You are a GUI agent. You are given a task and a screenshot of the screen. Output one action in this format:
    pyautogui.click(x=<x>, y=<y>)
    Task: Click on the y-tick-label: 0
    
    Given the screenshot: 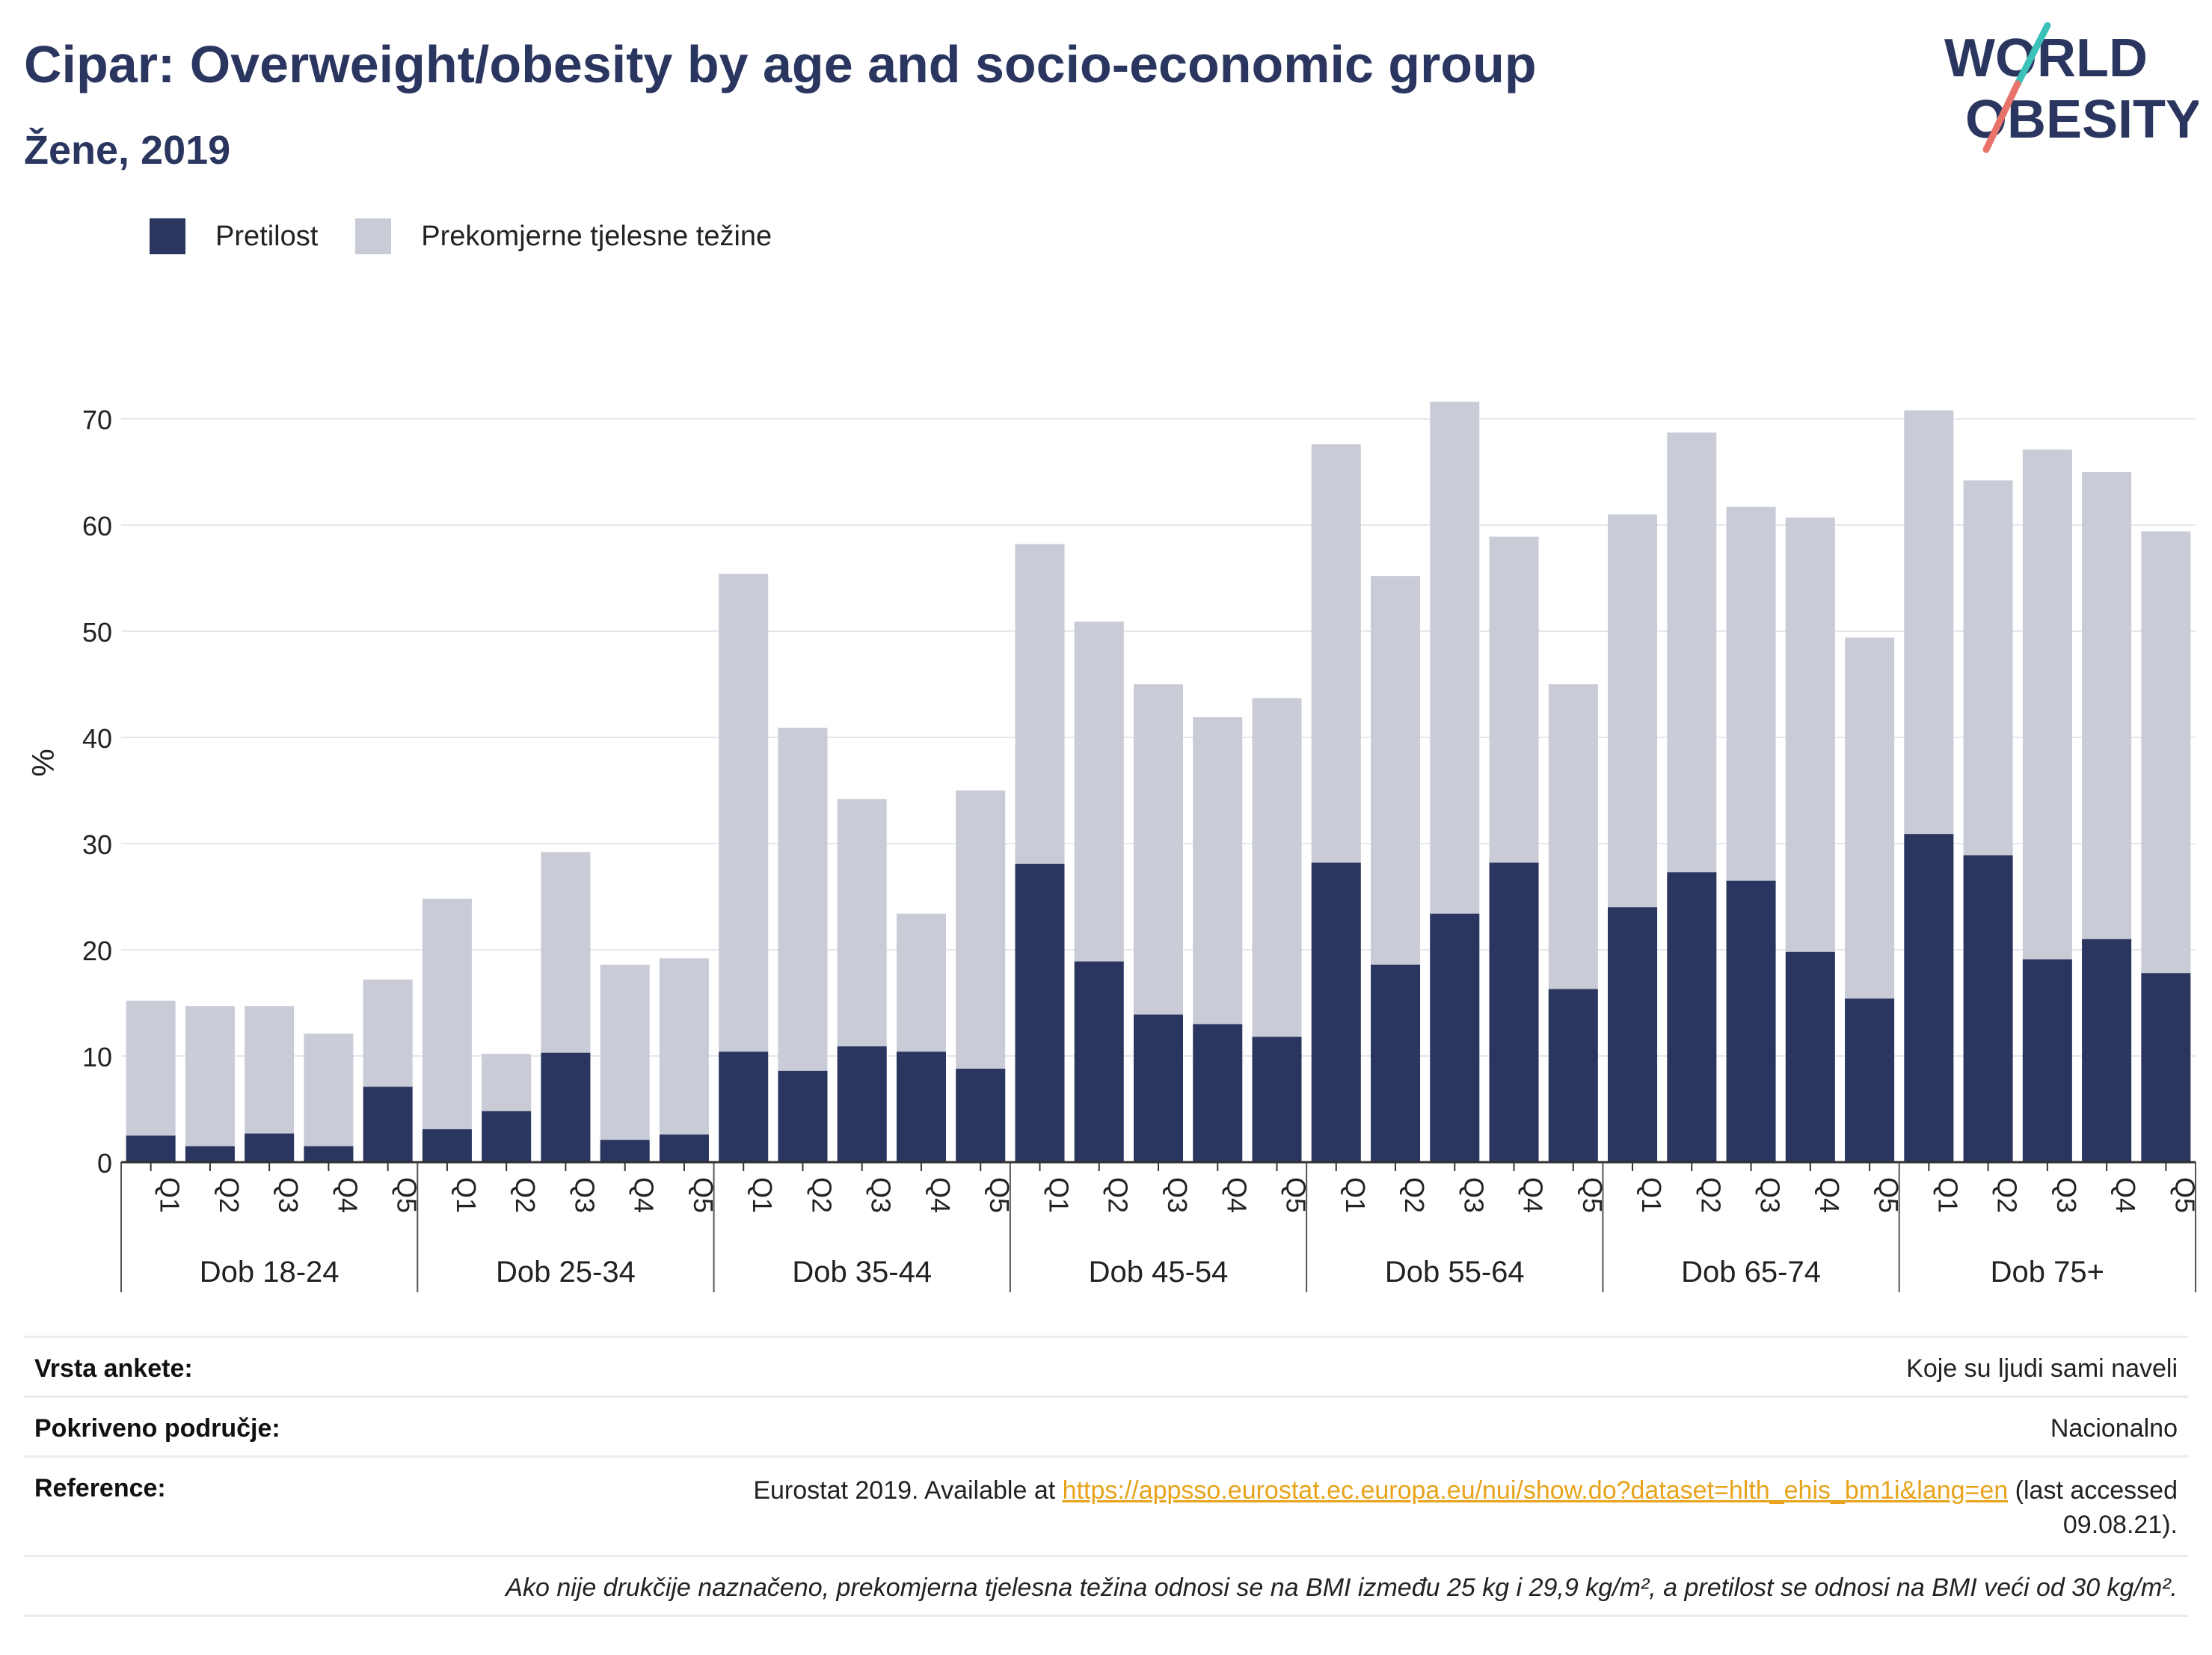 What is the action you would take?
    pyautogui.click(x=104, y=1163)
    